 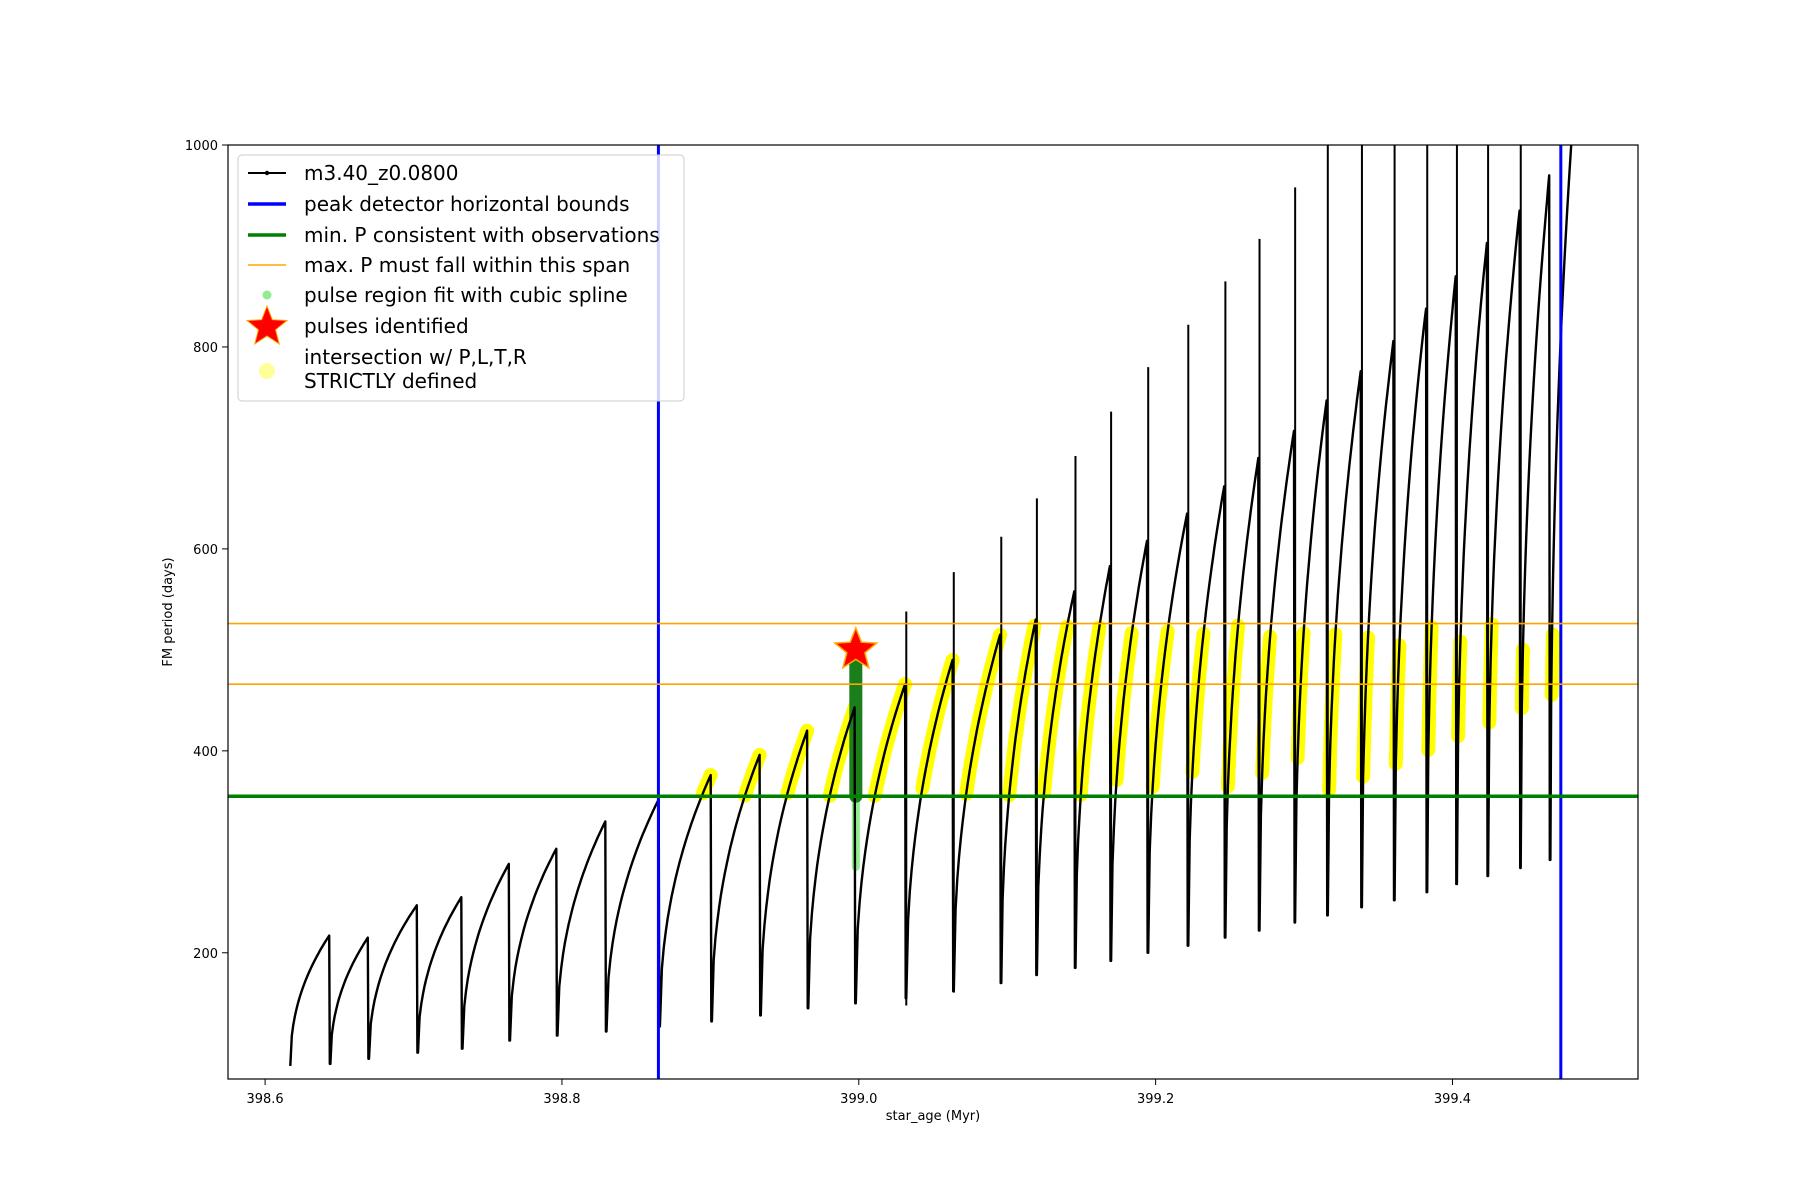 What do you see at coordinates (267, 325) in the screenshot?
I see `legend-handle-star` at bounding box center [267, 325].